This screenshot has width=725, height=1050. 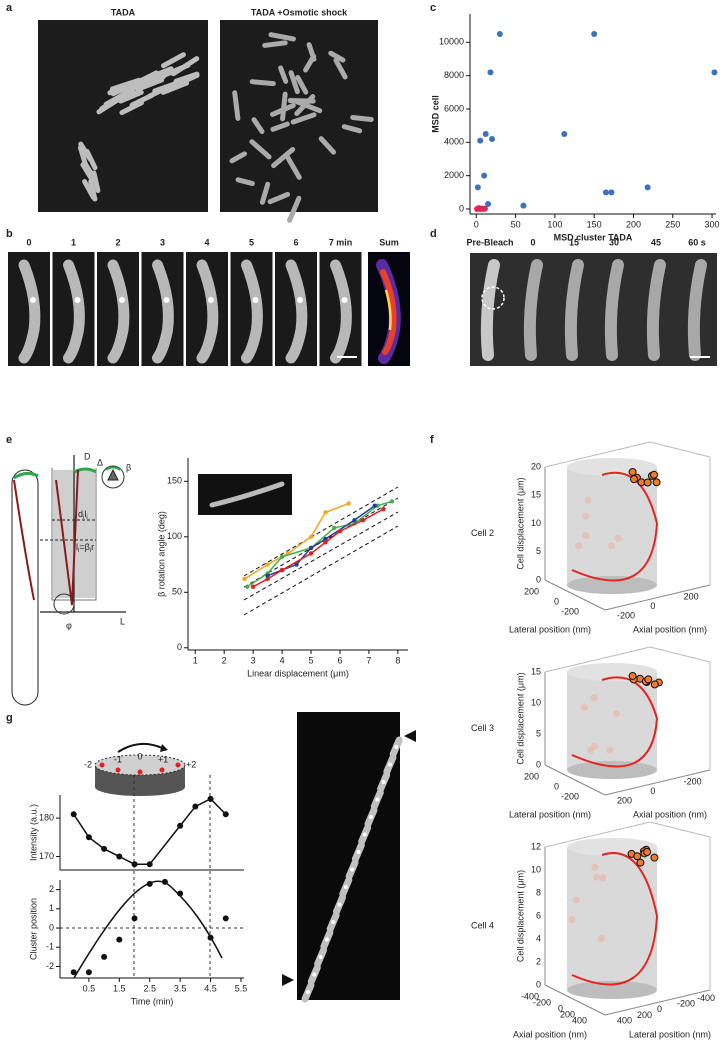 I want to click on y-axis-label: MSD cell, so click(x=435, y=114).